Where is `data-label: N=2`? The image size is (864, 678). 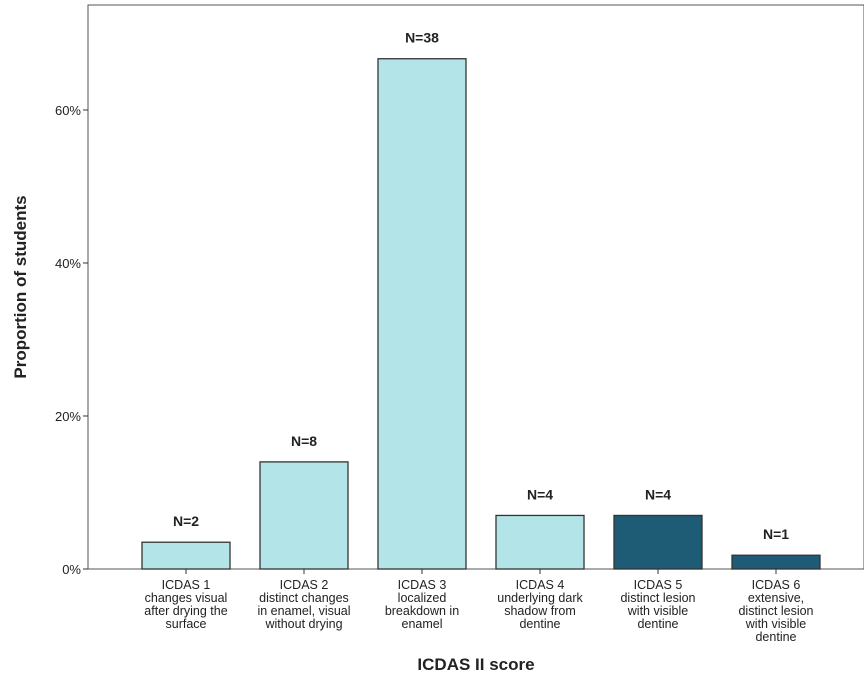 data-label: N=2 is located at coordinates (186, 521).